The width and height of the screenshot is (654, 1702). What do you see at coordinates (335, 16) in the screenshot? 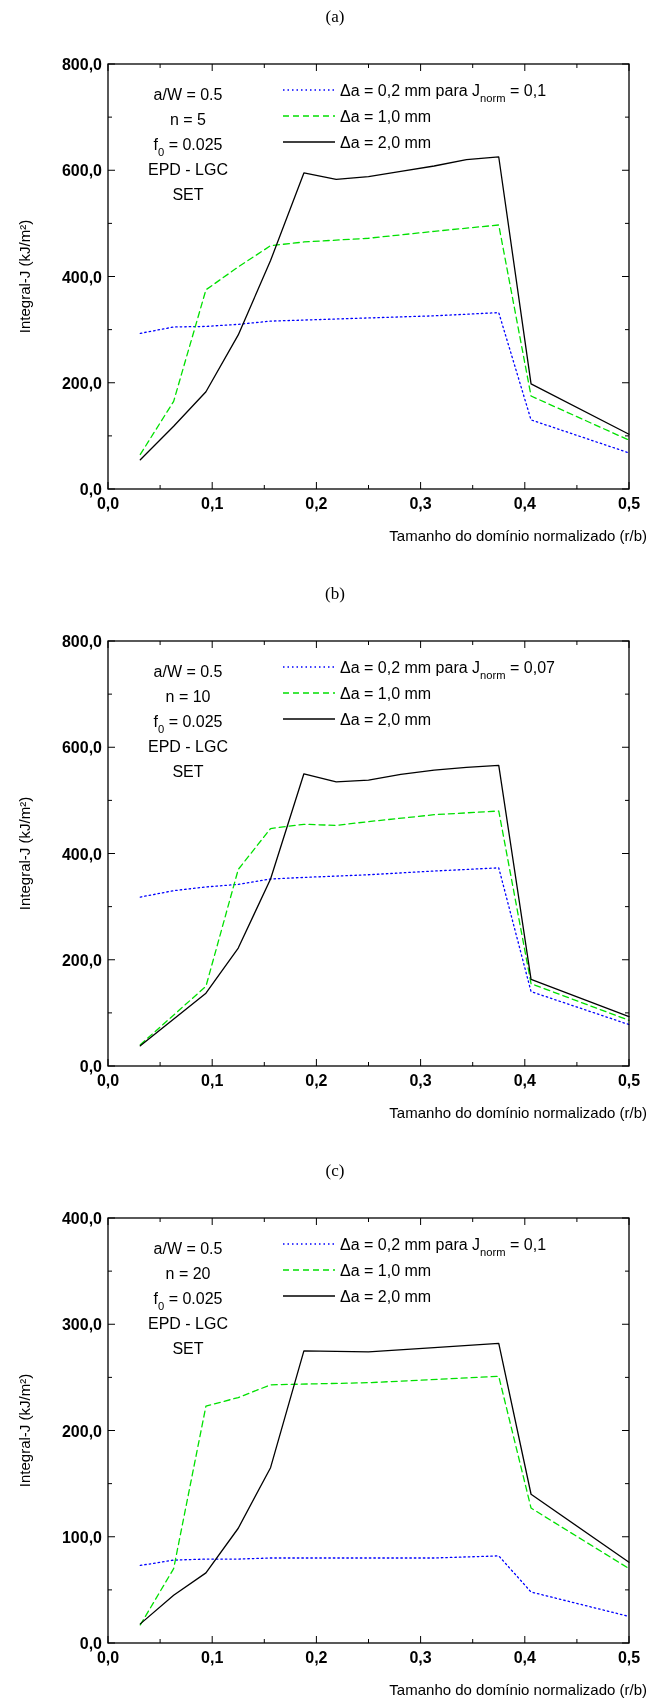
I see `chart-title: (a)` at bounding box center [335, 16].